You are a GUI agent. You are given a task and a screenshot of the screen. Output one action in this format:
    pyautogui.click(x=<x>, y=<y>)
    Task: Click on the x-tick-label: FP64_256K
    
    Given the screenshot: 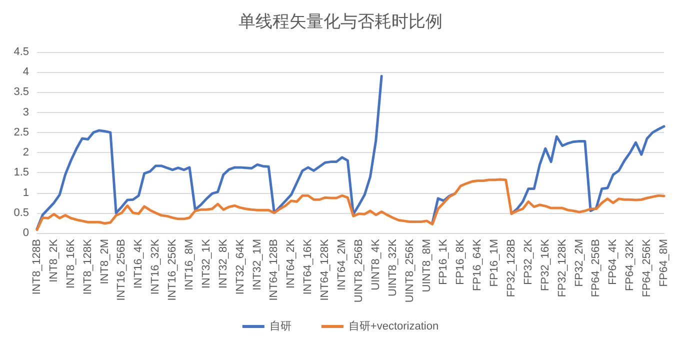 What is the action you would take?
    pyautogui.click(x=647, y=268)
    